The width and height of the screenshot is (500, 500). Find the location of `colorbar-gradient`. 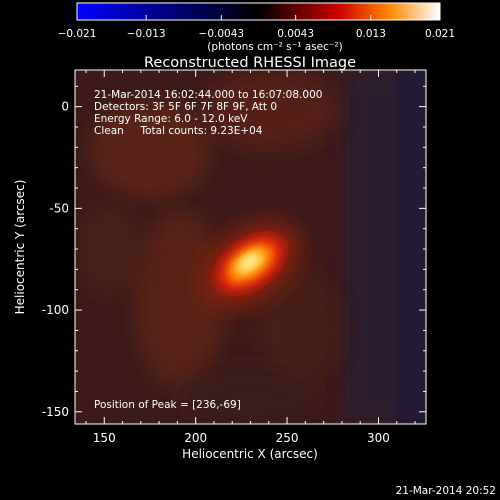

colorbar-gradient is located at coordinates (258, 11).